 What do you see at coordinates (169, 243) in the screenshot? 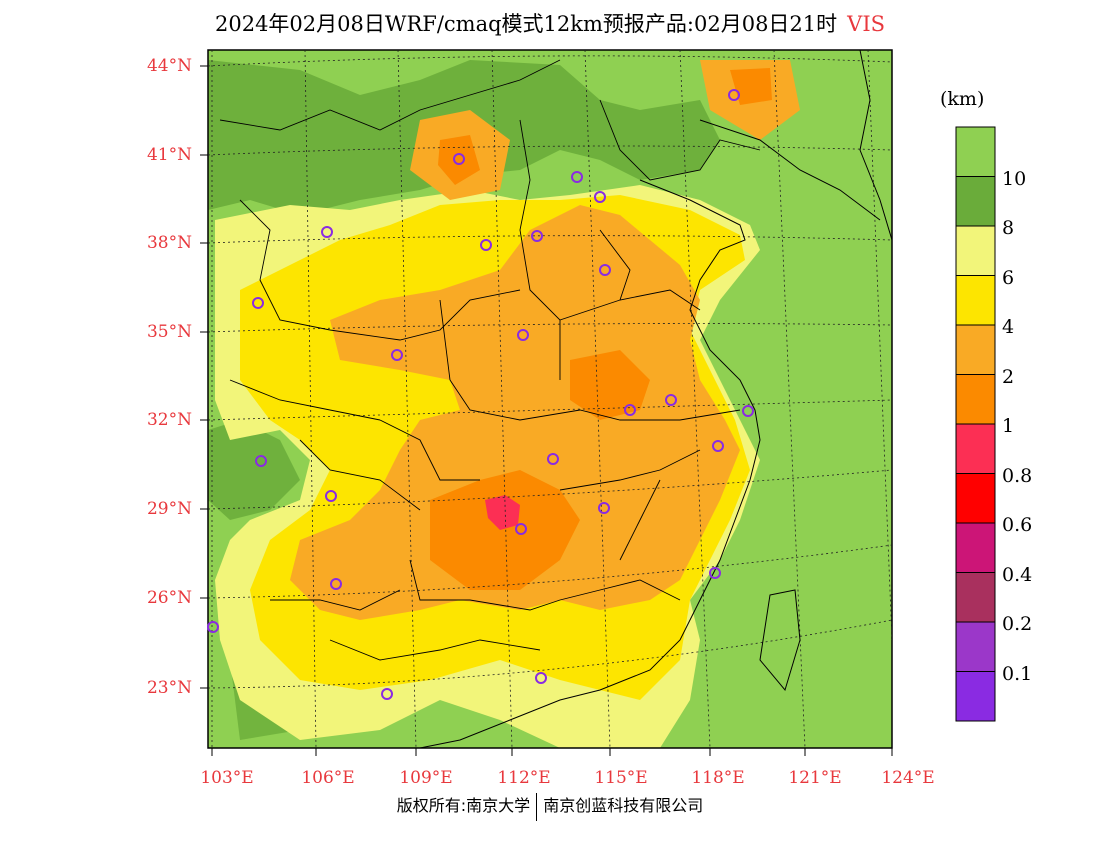
I see `lat-label: 38°N` at bounding box center [169, 243].